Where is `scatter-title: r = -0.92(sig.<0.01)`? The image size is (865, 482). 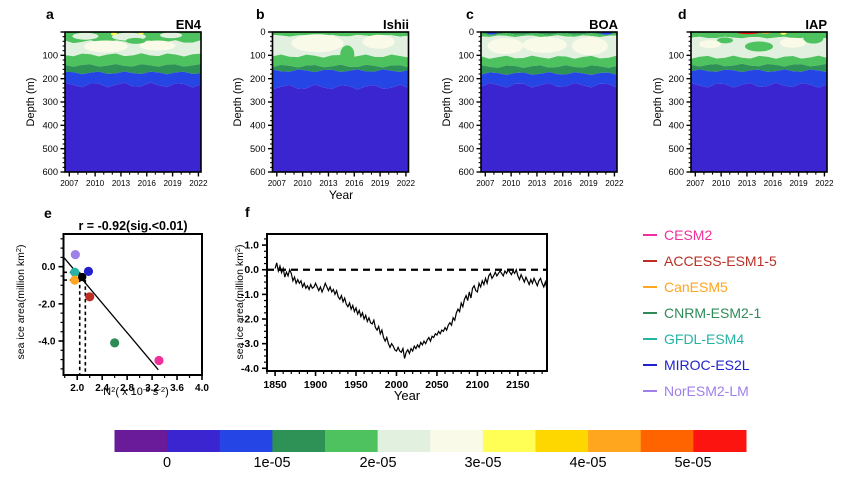
scatter-title: r = -0.92(sig.<0.01) is located at coordinates (133, 226).